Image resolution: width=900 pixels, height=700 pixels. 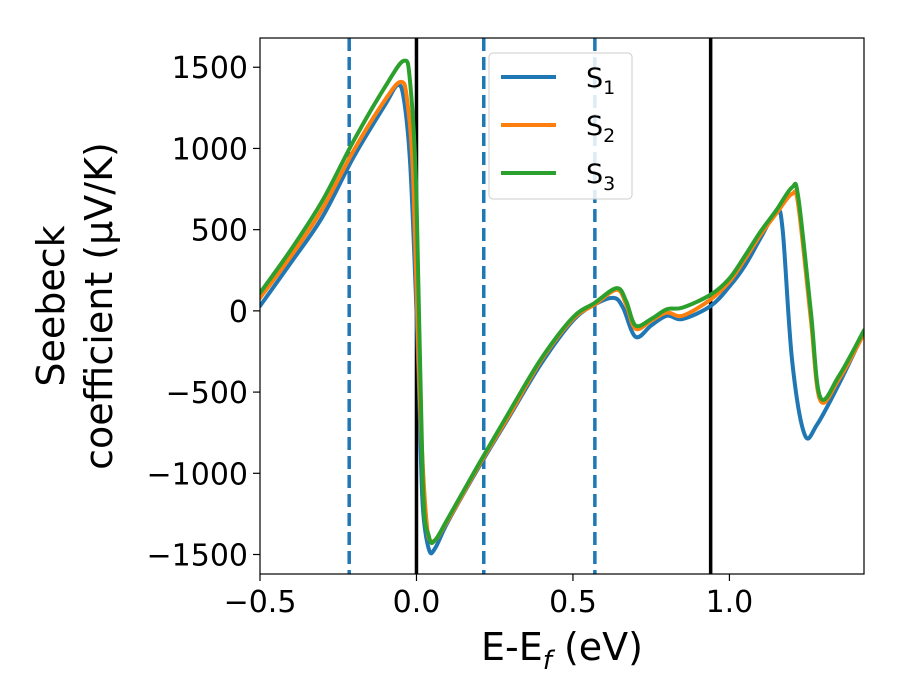 I want to click on y-tick-label: 1500, so click(x=210, y=68).